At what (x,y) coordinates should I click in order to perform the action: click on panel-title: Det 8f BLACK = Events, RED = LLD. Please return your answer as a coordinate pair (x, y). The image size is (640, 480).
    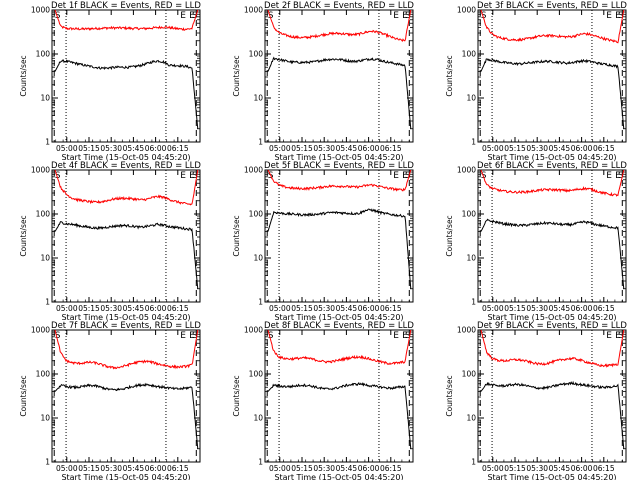
    Looking at the image, I should click on (339, 326).